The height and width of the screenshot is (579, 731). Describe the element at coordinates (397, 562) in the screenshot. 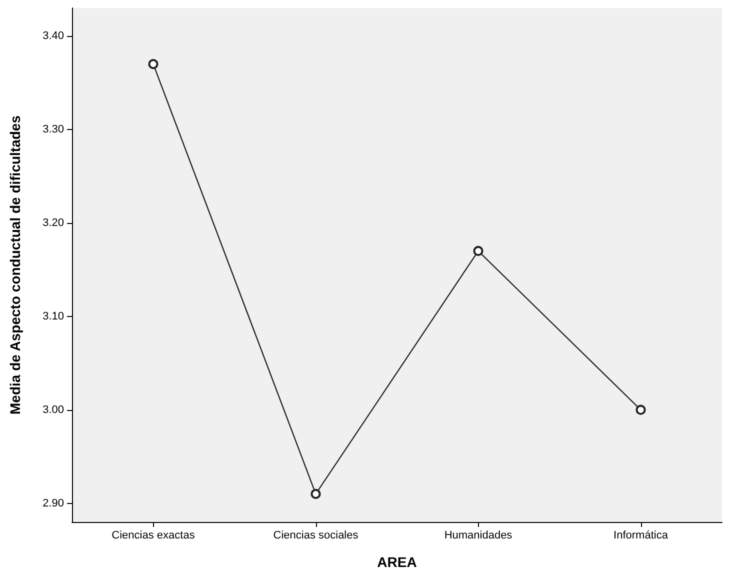

I see `x-axis-title: AREA` at that location.